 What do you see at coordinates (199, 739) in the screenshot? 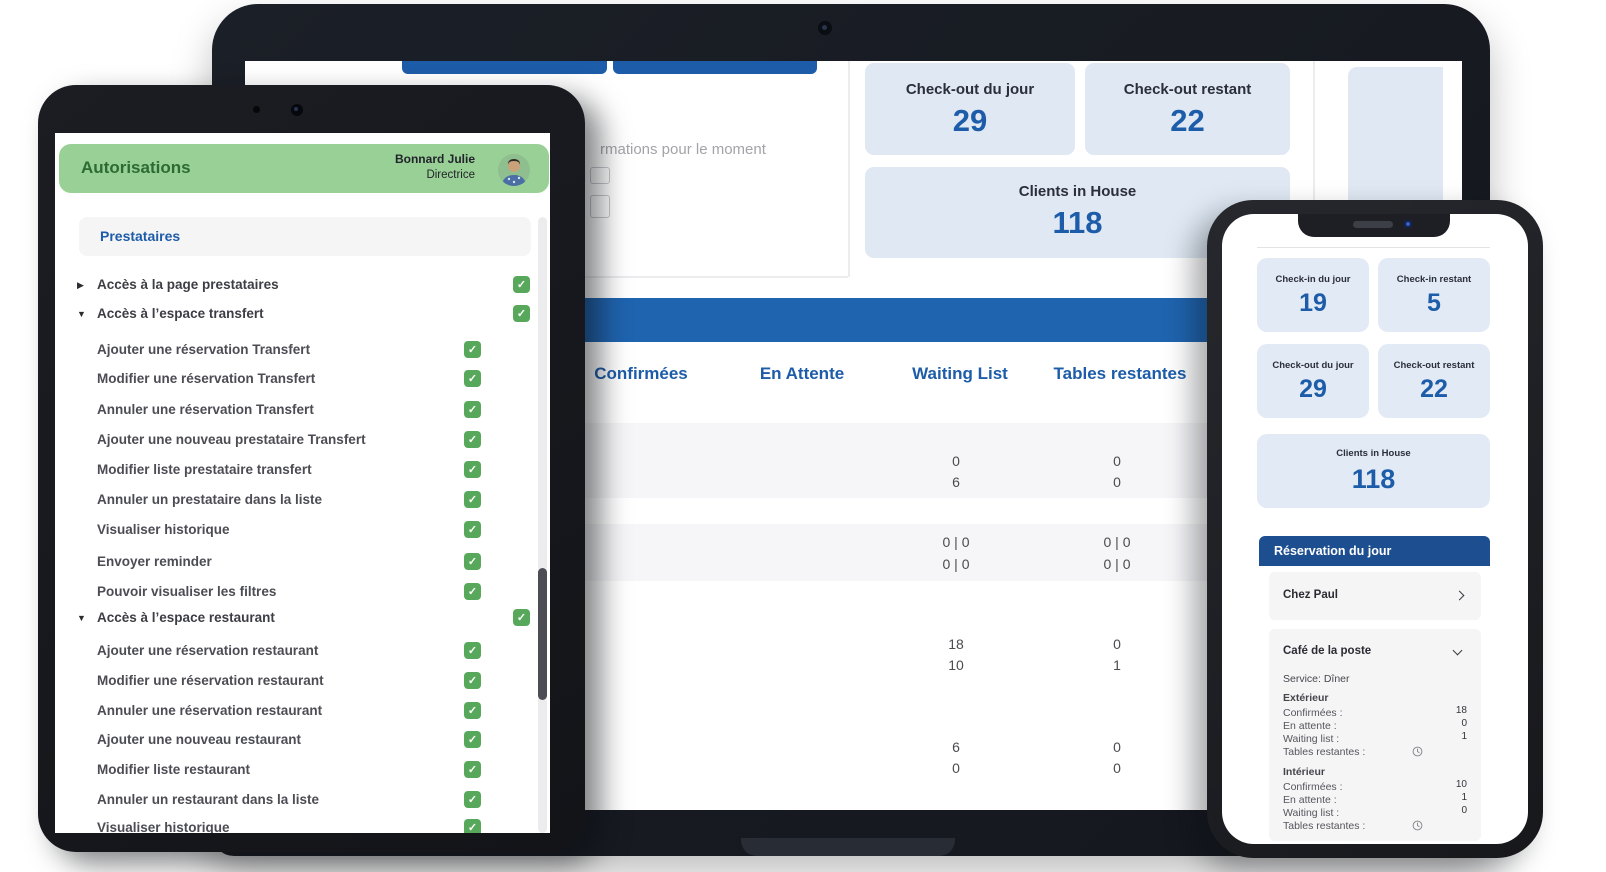
I see `permission-label: Ajouter une nouveau restaurant` at bounding box center [199, 739].